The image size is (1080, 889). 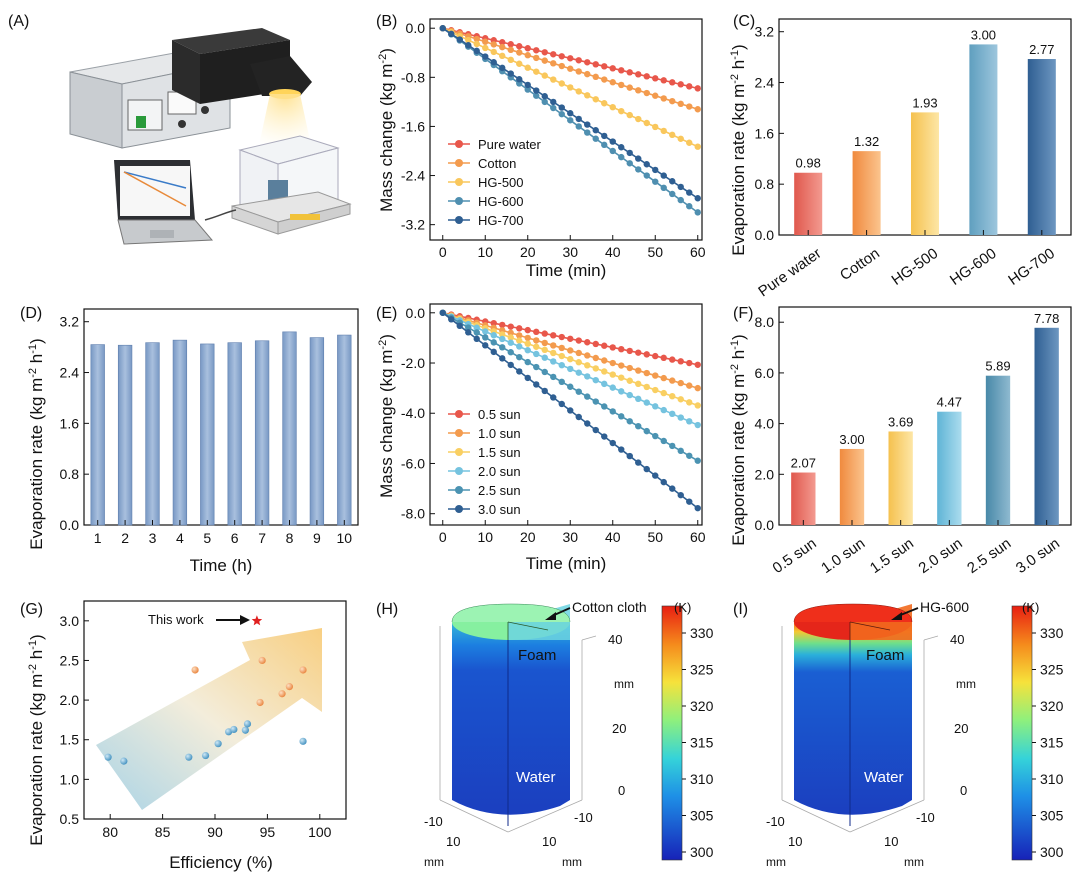 What do you see at coordinates (434, 862) in the screenshot?
I see `xy-axis-unit: mm` at bounding box center [434, 862].